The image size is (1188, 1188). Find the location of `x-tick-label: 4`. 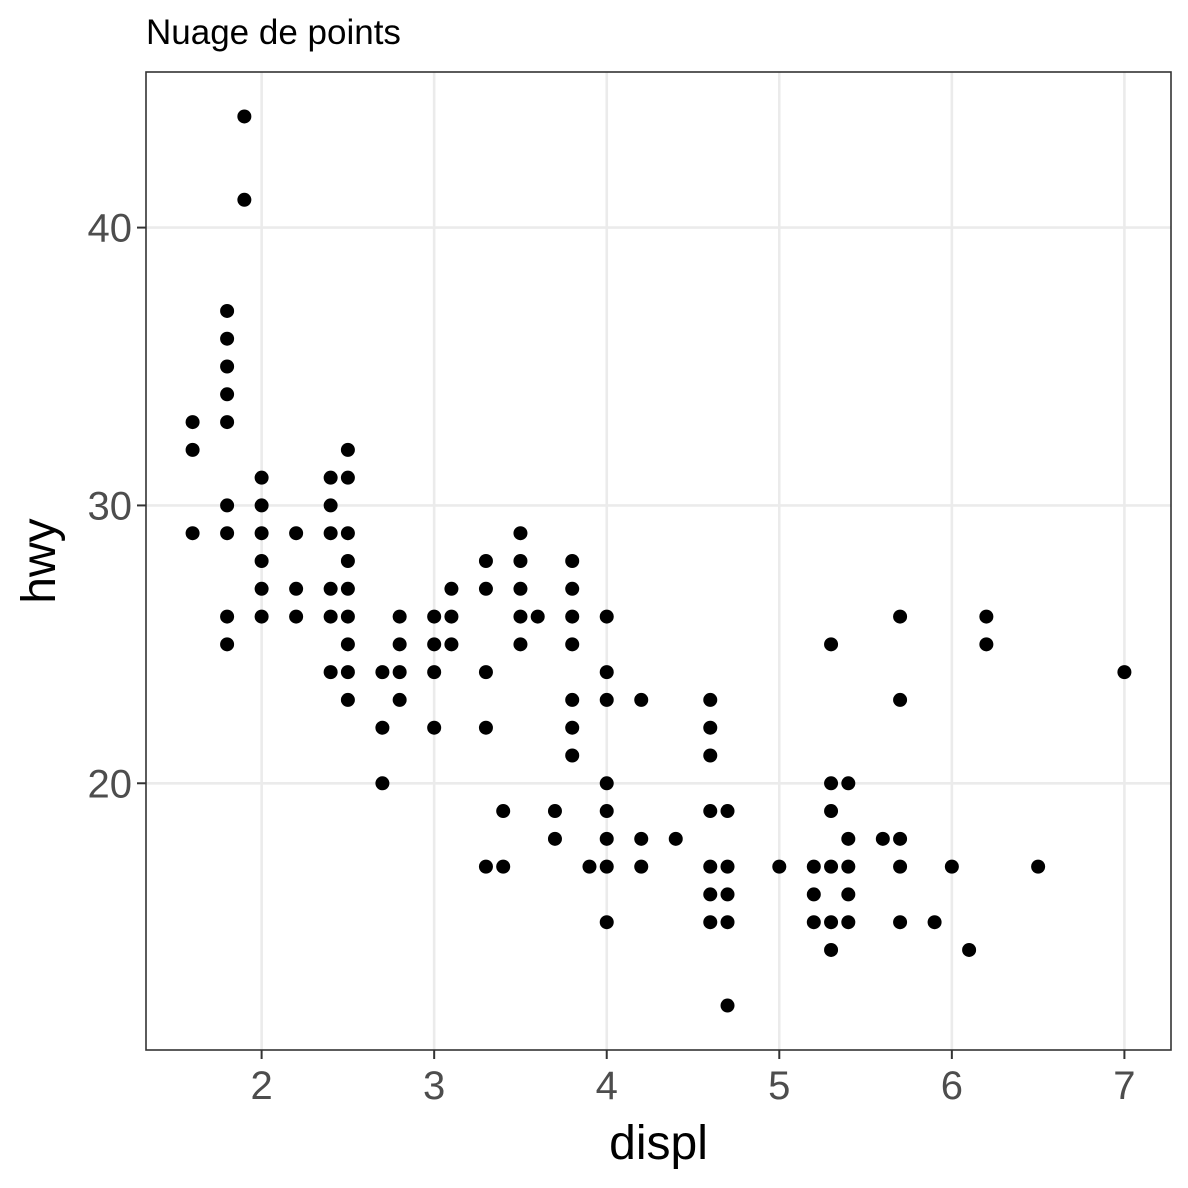

x-tick-label: 4 is located at coordinates (607, 1086).